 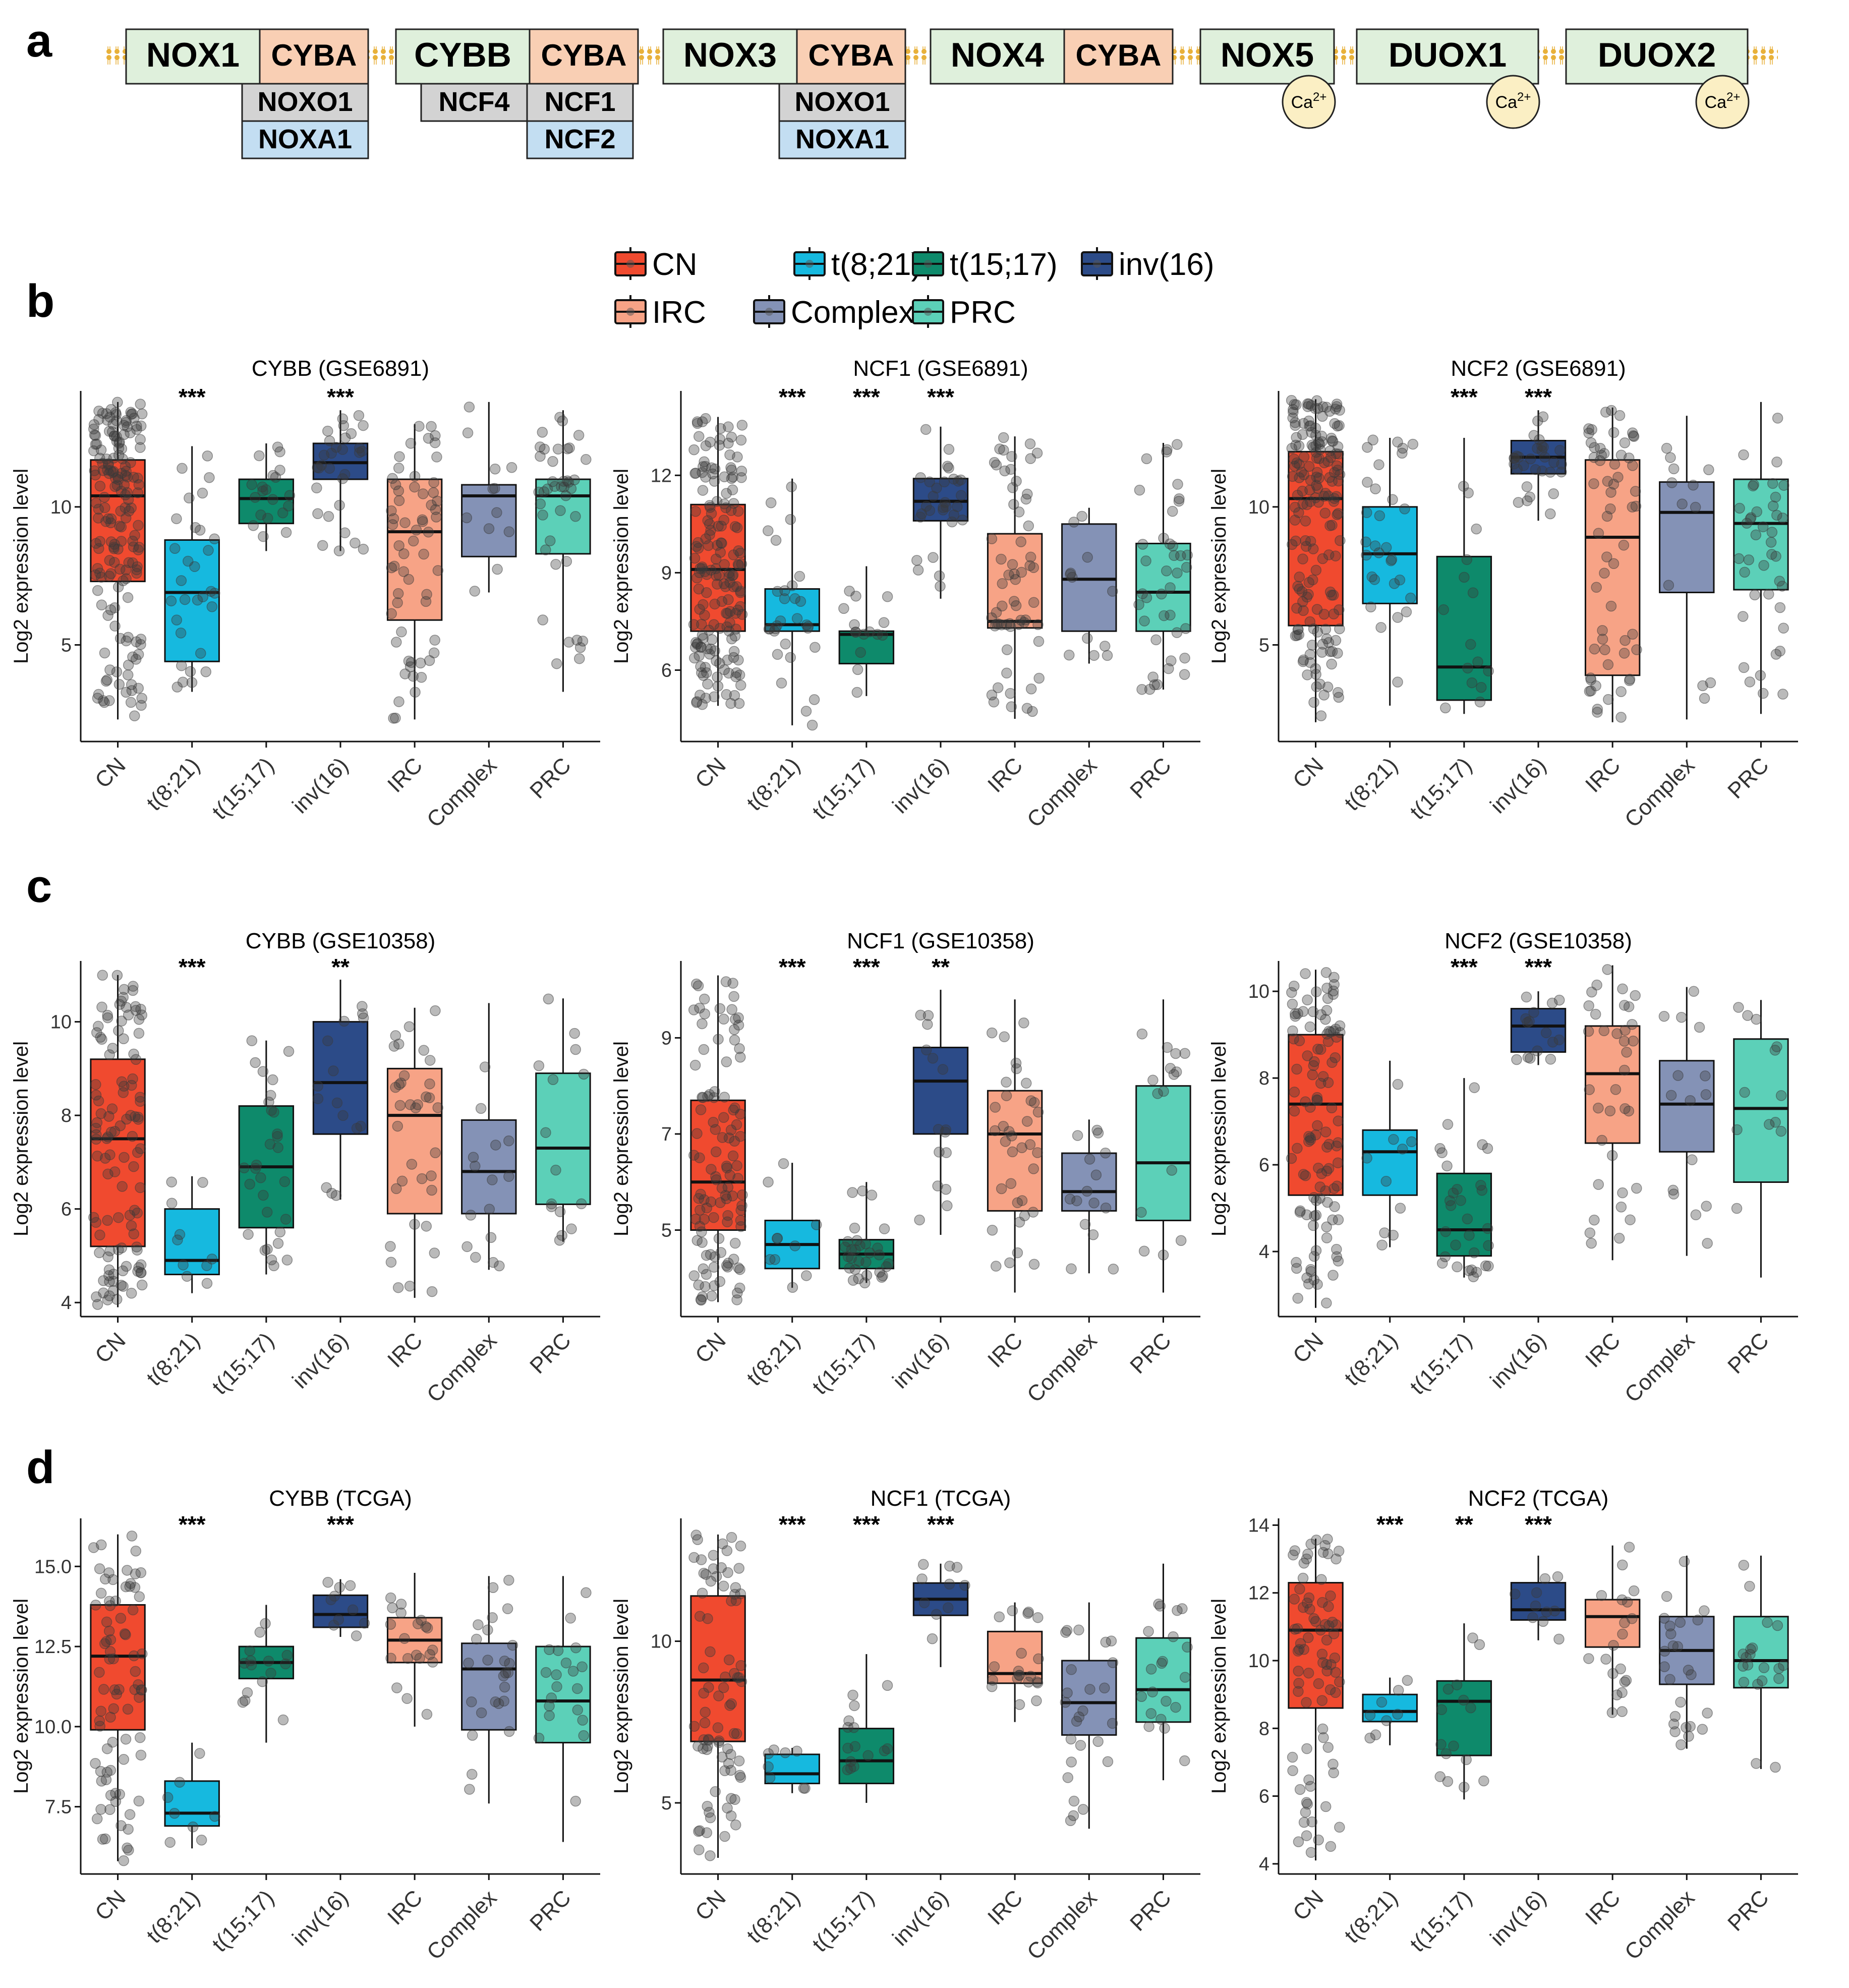 I want to click on box-cn, so click(x=118, y=1698).